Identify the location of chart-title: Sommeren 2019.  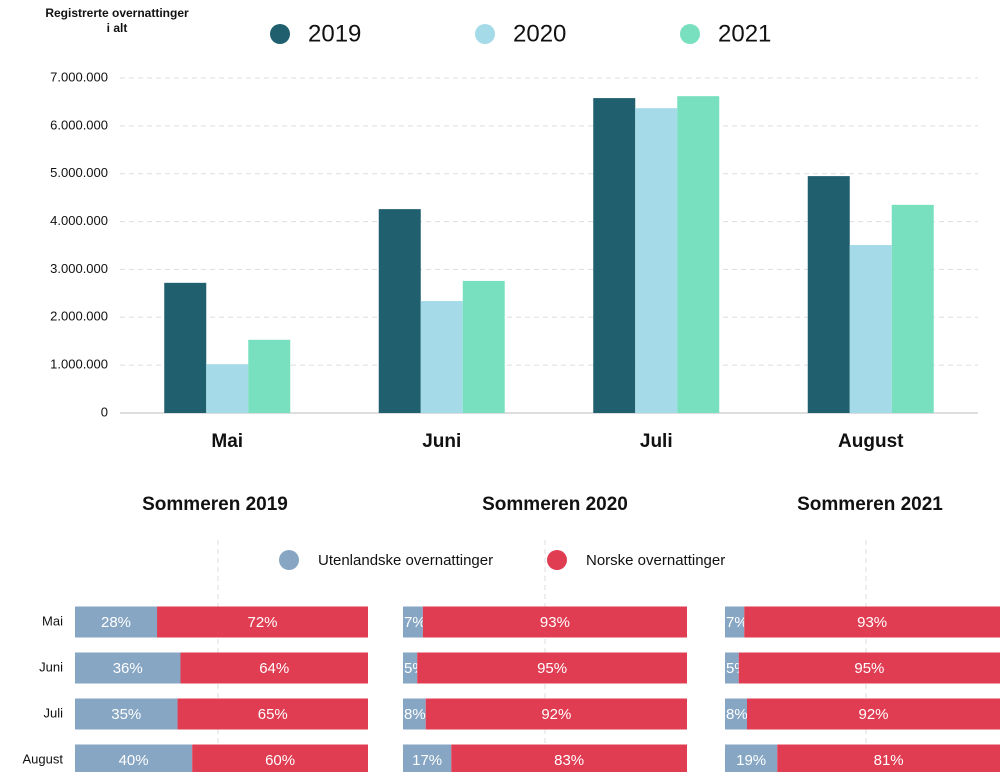
(215, 504).